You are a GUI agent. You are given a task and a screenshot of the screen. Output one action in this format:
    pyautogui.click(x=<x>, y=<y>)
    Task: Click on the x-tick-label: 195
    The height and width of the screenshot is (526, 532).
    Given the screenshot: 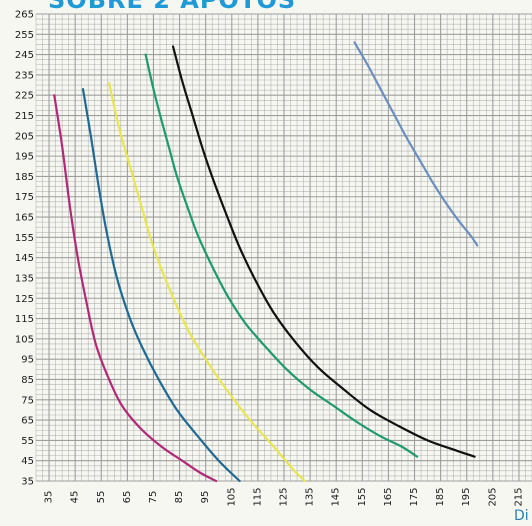 What is the action you would take?
    pyautogui.click(x=466, y=496)
    